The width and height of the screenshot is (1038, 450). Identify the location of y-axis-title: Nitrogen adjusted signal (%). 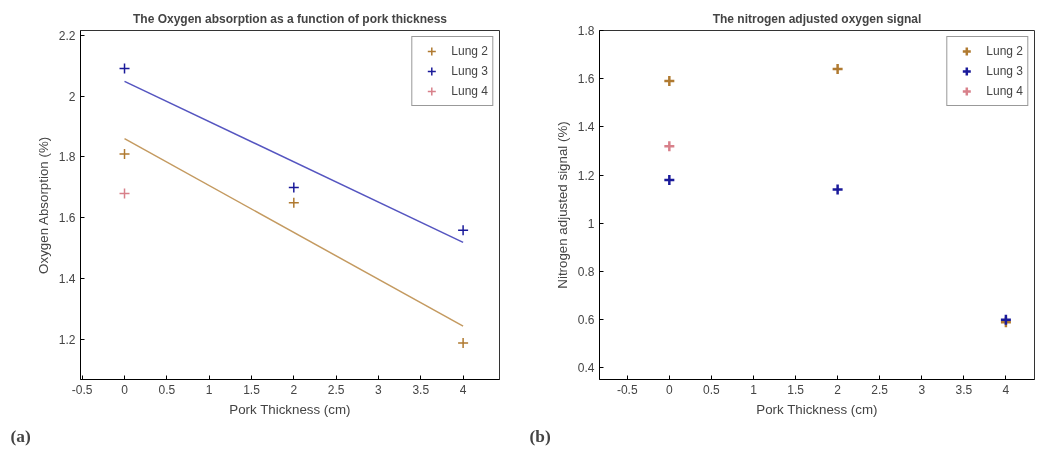
(562, 205).